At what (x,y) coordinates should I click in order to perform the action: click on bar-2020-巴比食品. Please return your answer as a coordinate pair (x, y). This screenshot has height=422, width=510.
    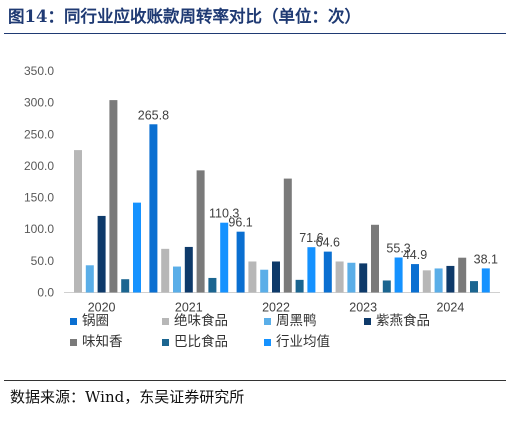
    Looking at the image, I should click on (125, 286).